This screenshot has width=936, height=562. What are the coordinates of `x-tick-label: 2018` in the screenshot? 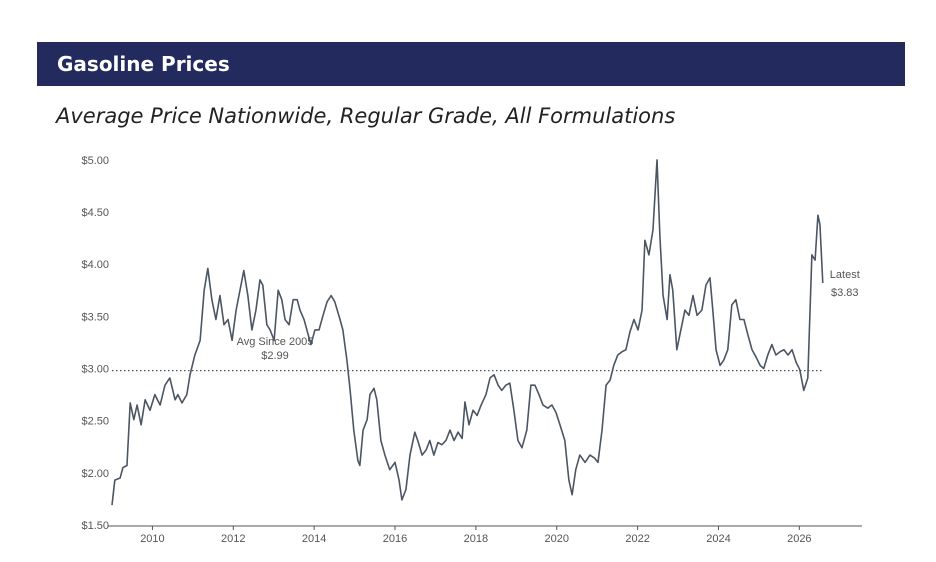 It's located at (476, 539).